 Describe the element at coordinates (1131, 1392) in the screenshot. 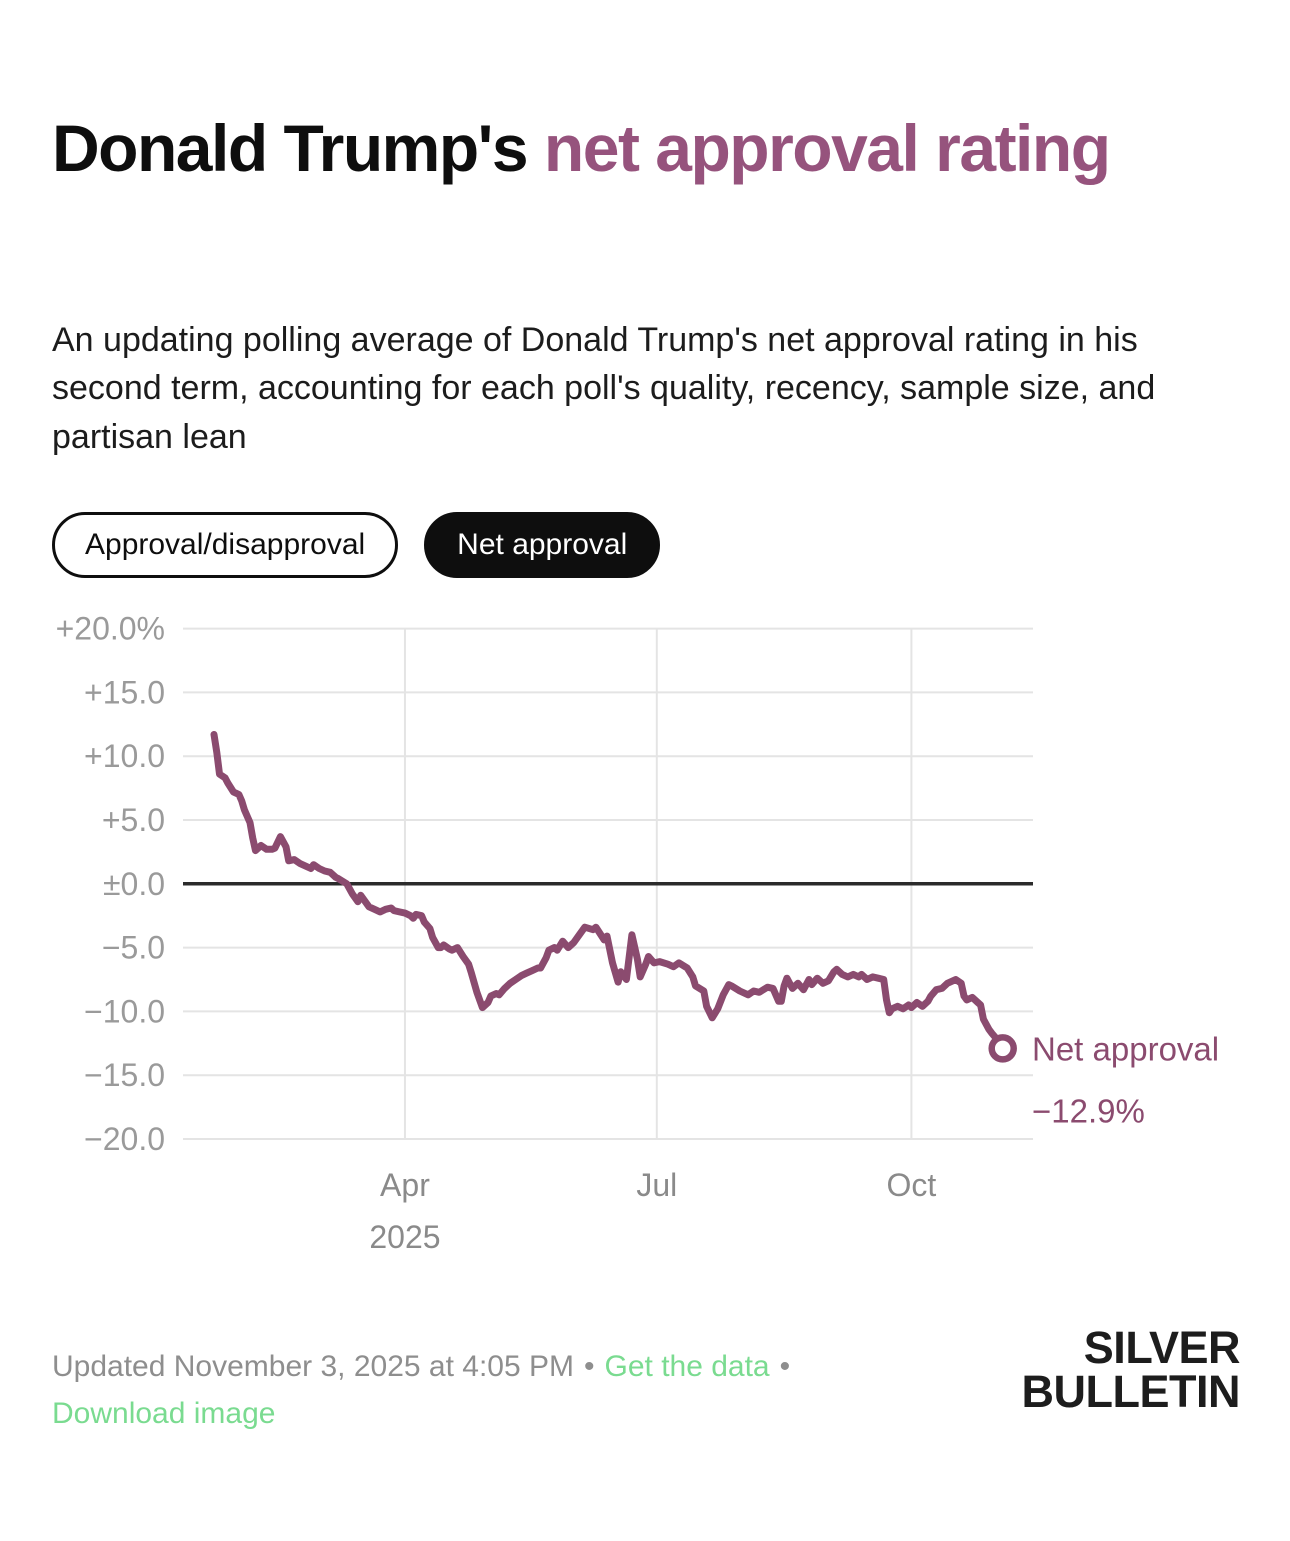

I see `logo-line-2: BULLETIN` at that location.